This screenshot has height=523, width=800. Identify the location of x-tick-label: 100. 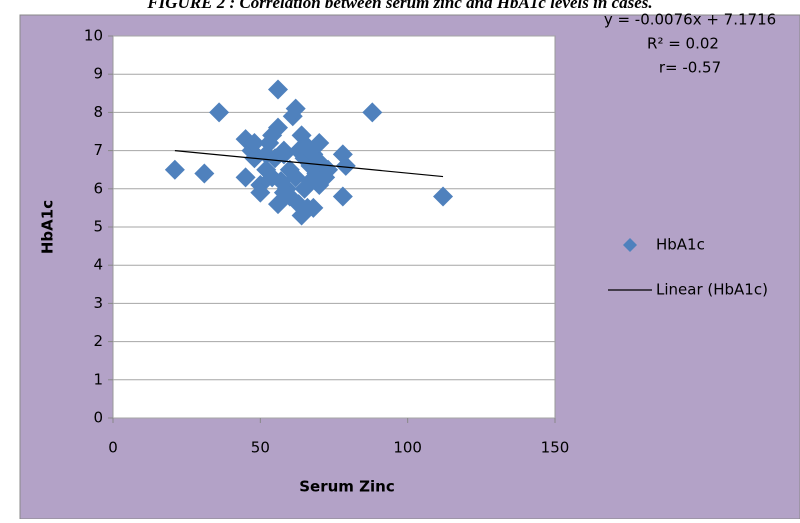
(407, 448).